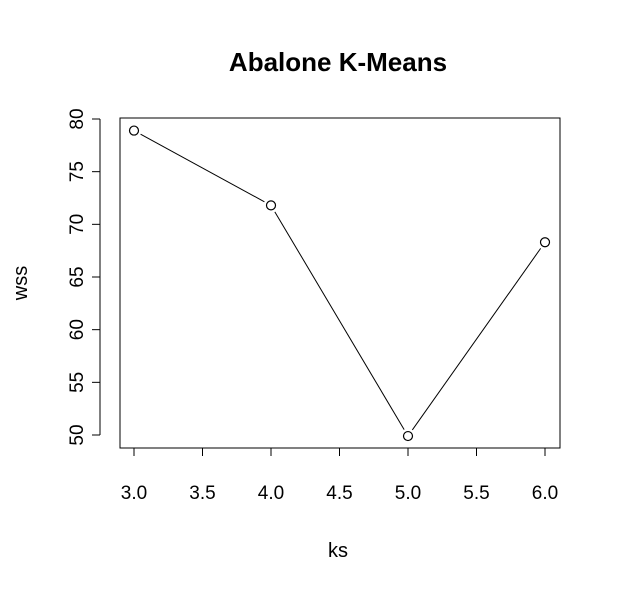 The image size is (621, 595). What do you see at coordinates (21, 283) in the screenshot?
I see `y-axis-label: wss` at bounding box center [21, 283].